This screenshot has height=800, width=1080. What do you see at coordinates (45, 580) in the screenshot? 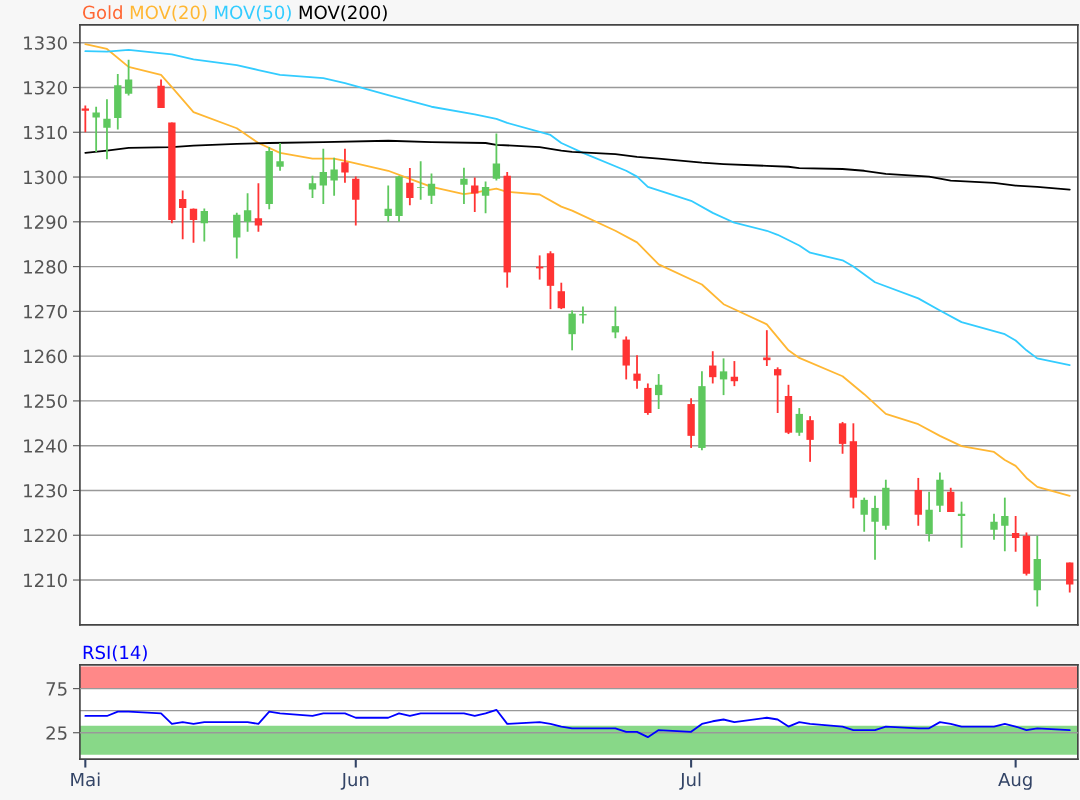
I see `y-tick-label: 1210` at bounding box center [45, 580].